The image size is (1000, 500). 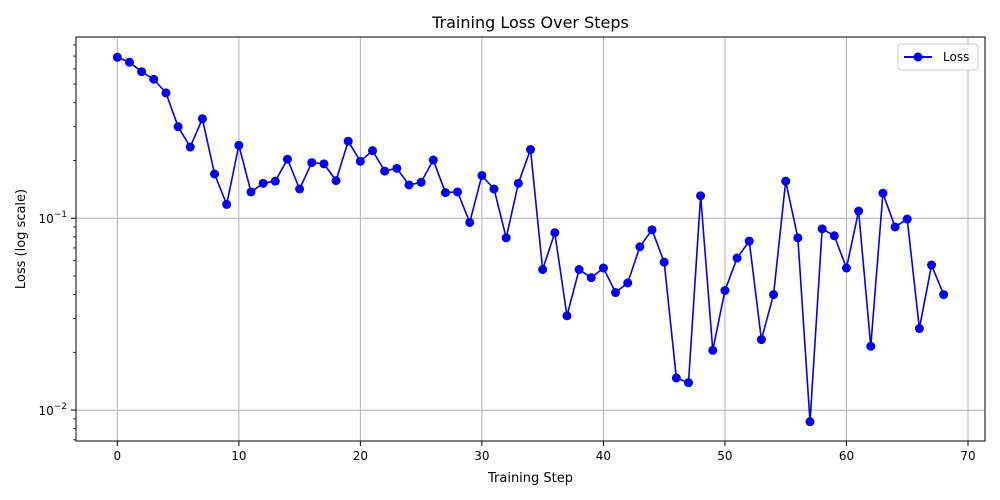 What do you see at coordinates (238, 456) in the screenshot?
I see `x-tick-label: 10` at bounding box center [238, 456].